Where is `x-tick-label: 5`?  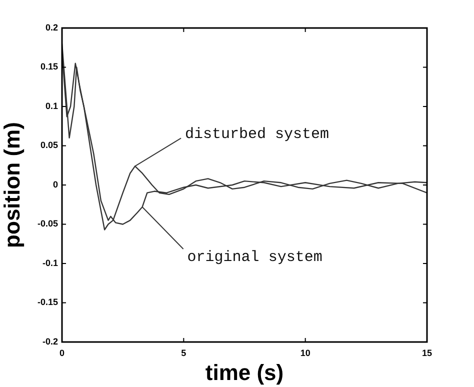 x-tick-label: 5 is located at coordinates (183, 353).